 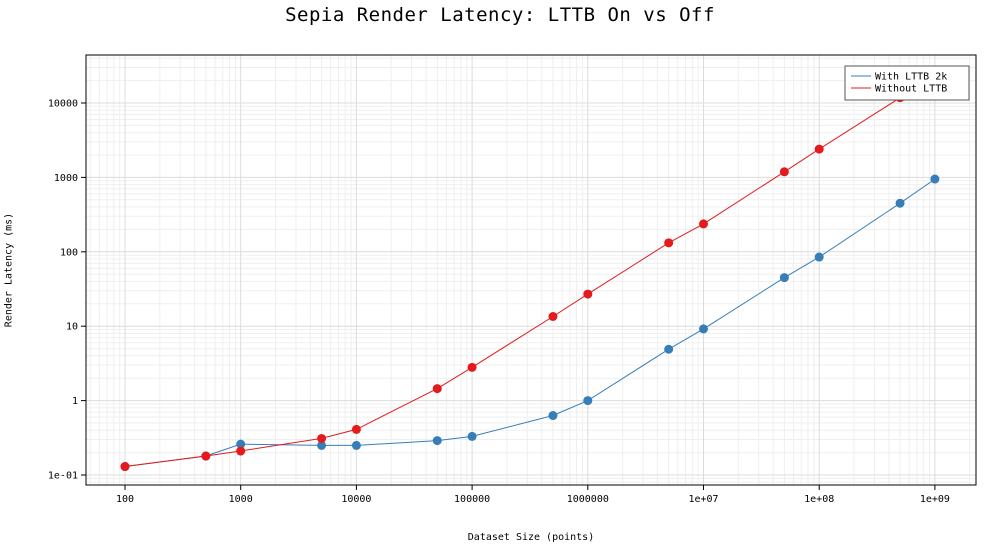 I want to click on y-tick-label: 10000, so click(x=63, y=104).